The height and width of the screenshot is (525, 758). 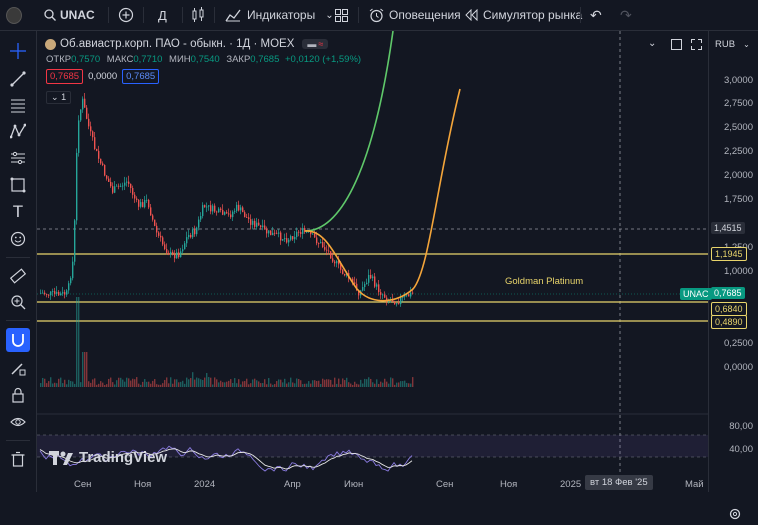 I want to click on volume-bars, so click(x=227, y=342).